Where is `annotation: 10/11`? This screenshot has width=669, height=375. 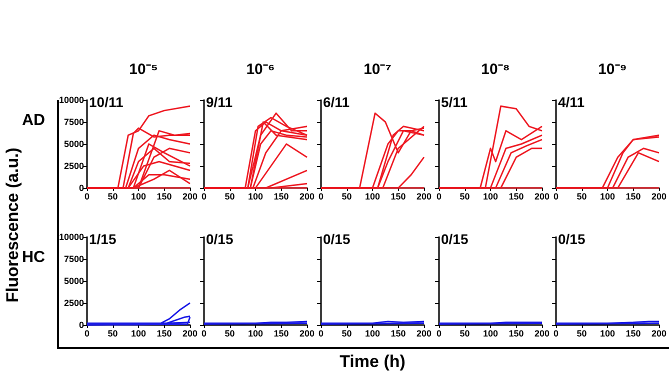 annotation: 10/11 is located at coordinates (106, 102).